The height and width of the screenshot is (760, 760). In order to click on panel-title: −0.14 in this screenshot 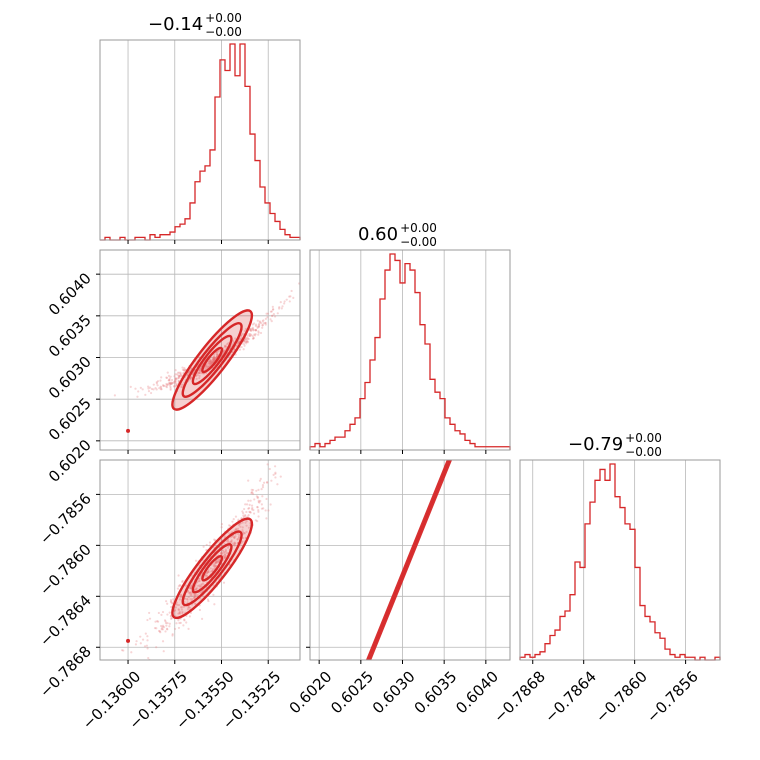, I will do `click(175, 24)`.